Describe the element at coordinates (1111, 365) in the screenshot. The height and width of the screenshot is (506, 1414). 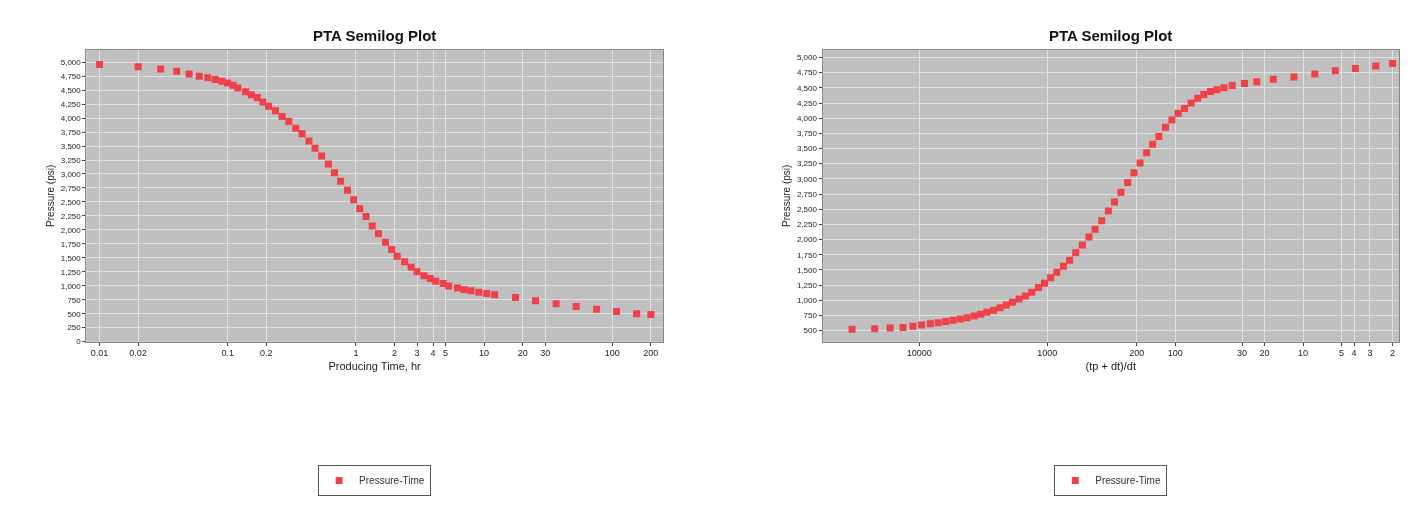
I see `x-axis-title: (tp + dt)/dt` at that location.